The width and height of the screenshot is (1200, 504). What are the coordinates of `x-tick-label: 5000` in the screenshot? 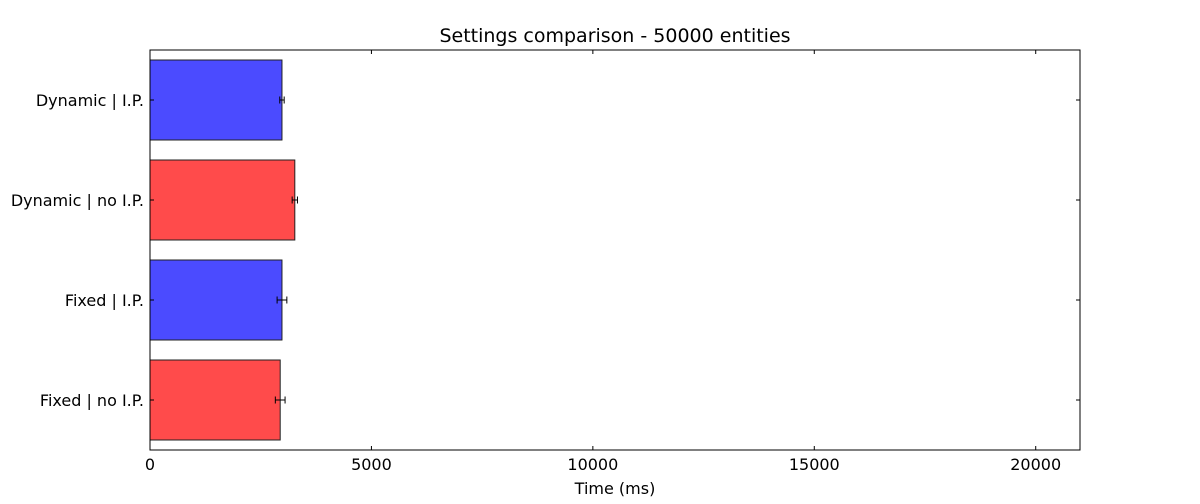 It's located at (371, 464).